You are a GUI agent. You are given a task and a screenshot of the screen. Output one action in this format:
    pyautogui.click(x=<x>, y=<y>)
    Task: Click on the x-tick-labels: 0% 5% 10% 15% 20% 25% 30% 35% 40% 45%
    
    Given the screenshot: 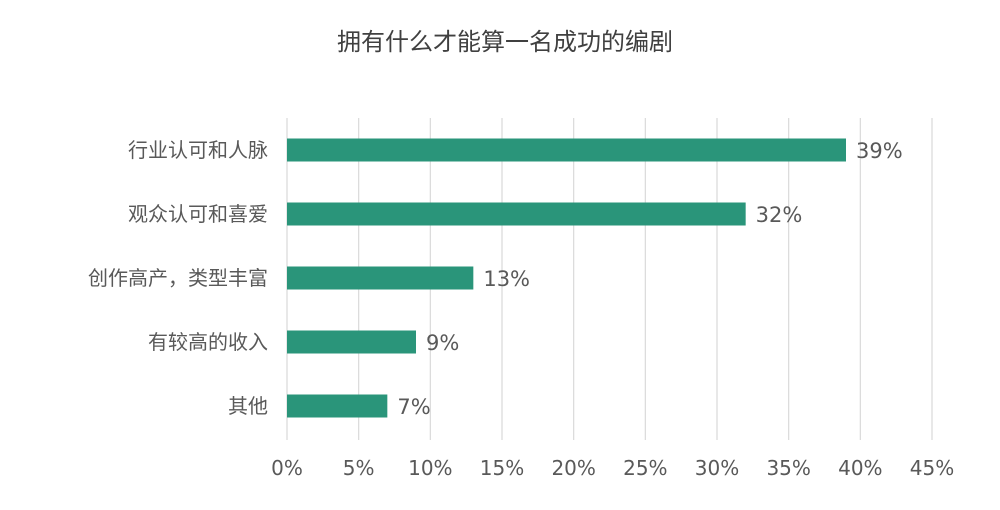 What is the action you would take?
    pyautogui.click(x=612, y=468)
    